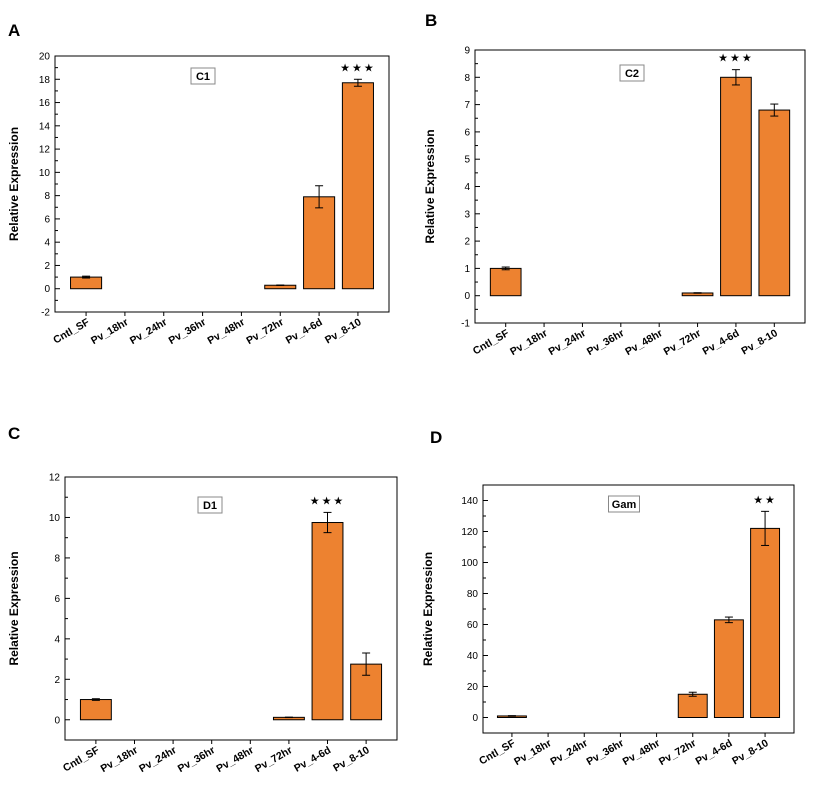 The width and height of the screenshot is (816, 805). I want to click on y-tick-label: 7, so click(467, 105).